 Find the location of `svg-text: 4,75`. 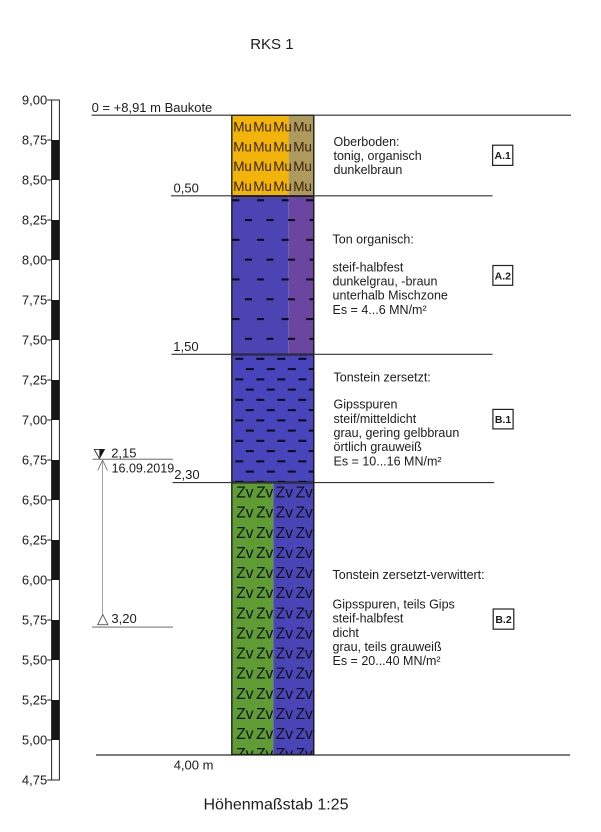

svg-text: 4,75 is located at coordinates (34, 780).